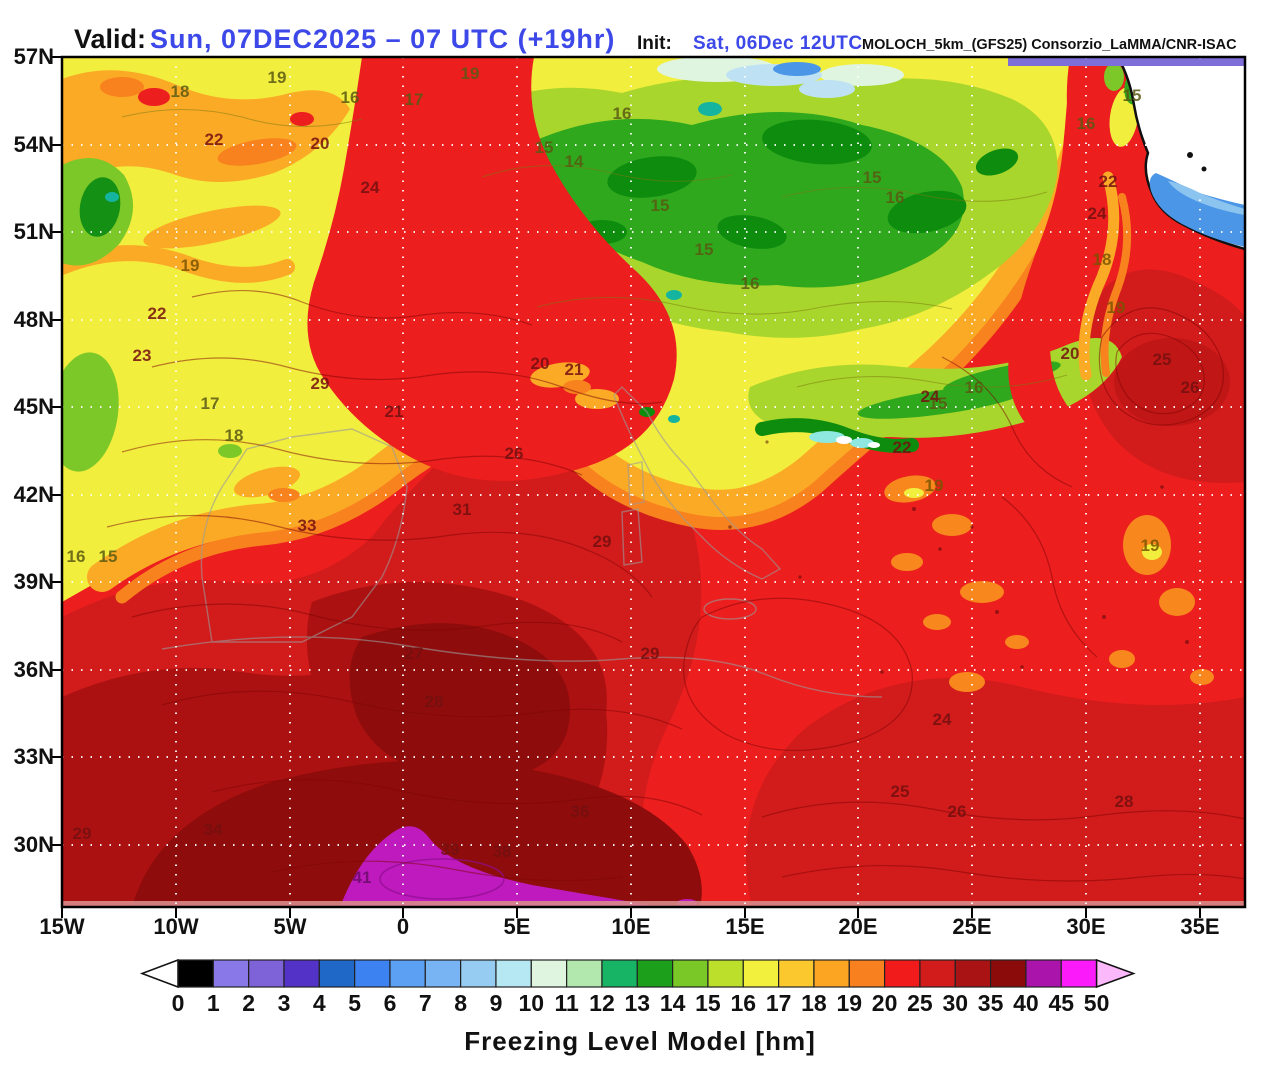  I want to click on lon-label-30E: 30E, so click(1086, 926).